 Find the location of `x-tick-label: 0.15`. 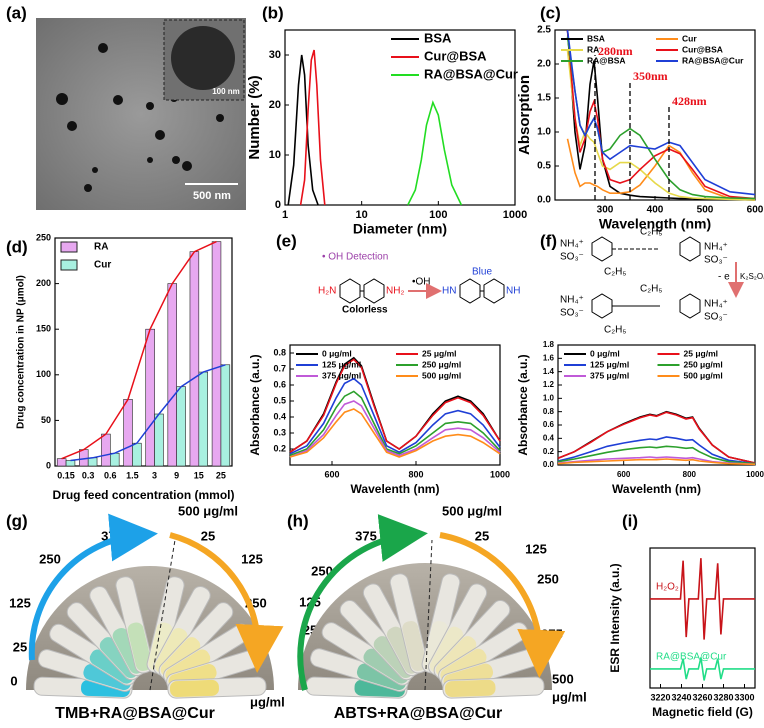

x-tick-label: 0.15 is located at coordinates (66, 475).